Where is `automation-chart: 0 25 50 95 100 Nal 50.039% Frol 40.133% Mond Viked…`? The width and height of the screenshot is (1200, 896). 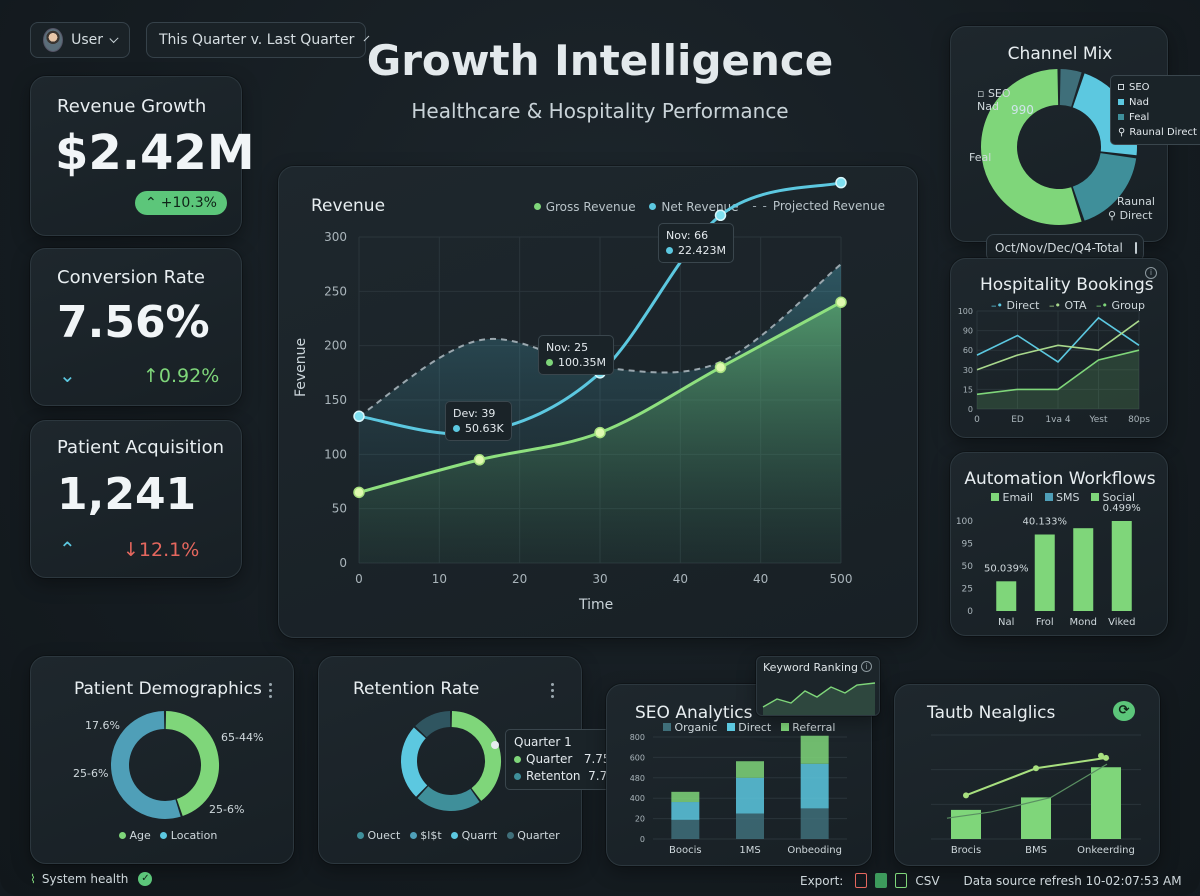 automation-chart: 0 25 50 95 100 Nal 50.039% Frol 40.133% Mond Viked… is located at coordinates (1048, 565).